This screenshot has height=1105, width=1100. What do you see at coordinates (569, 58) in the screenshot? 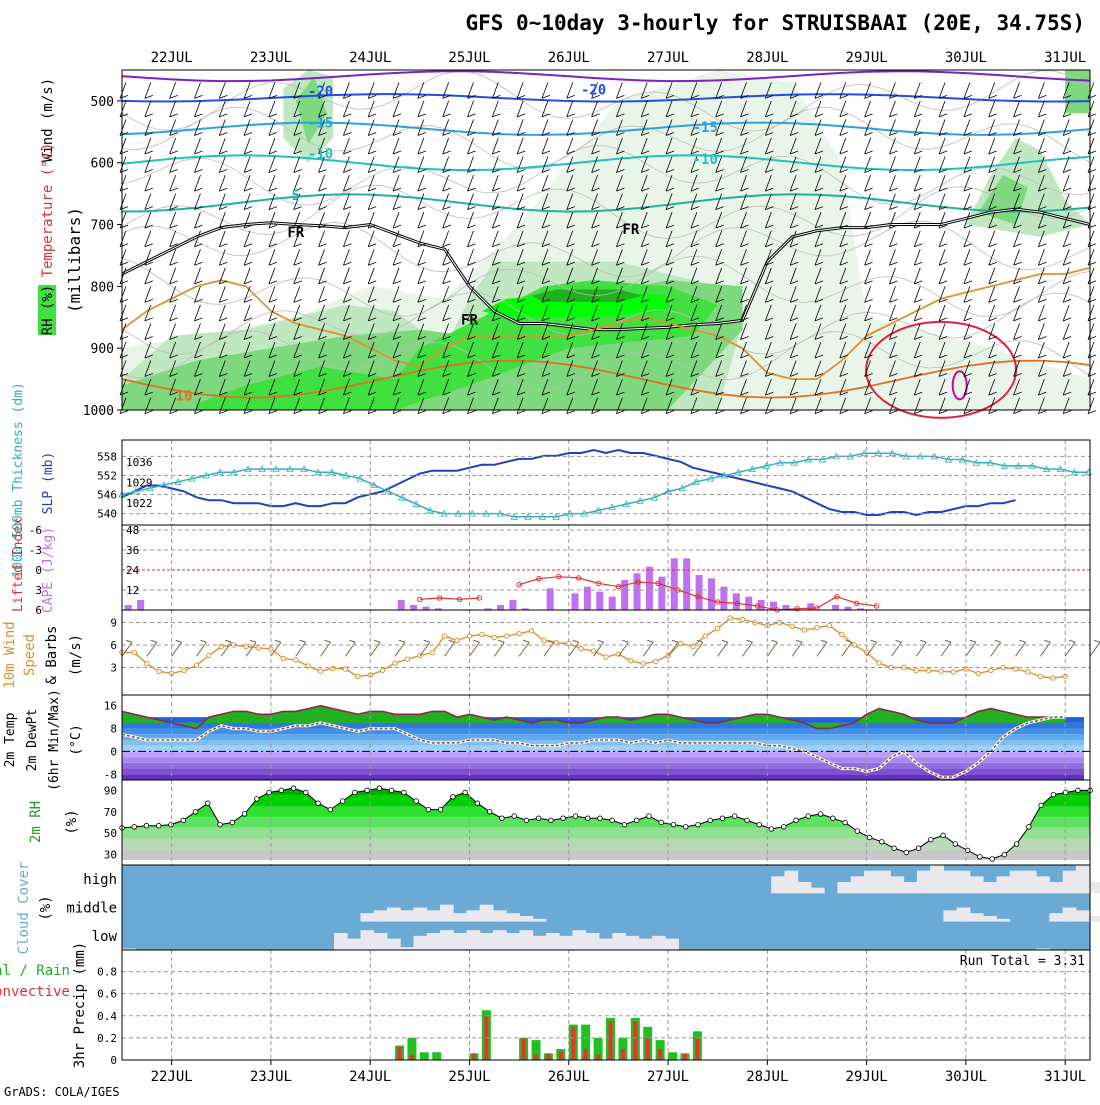
I see `top-day-label: 26JUL` at bounding box center [569, 58].